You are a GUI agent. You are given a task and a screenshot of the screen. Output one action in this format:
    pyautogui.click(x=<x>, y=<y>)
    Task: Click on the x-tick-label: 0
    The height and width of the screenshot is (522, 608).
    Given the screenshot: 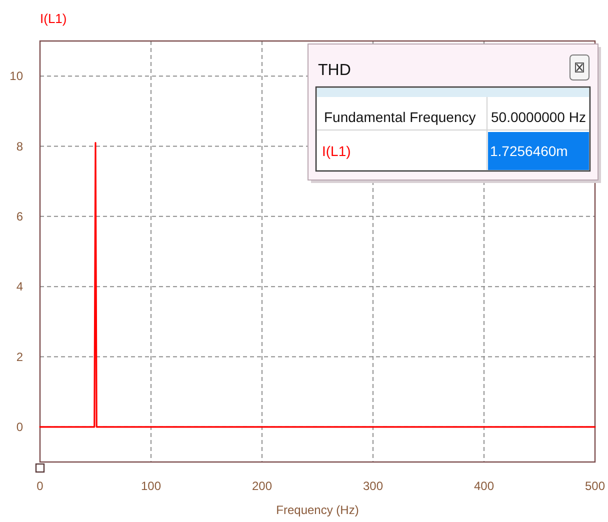 What is the action you would take?
    pyautogui.click(x=40, y=486)
    